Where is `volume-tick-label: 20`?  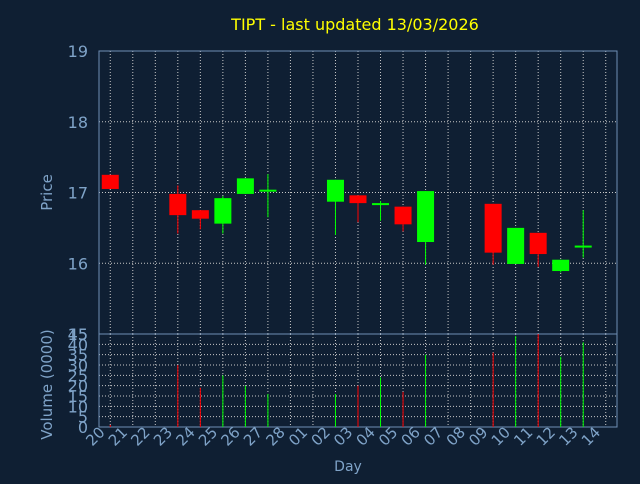 volume-tick-label: 20 is located at coordinates (78, 386).